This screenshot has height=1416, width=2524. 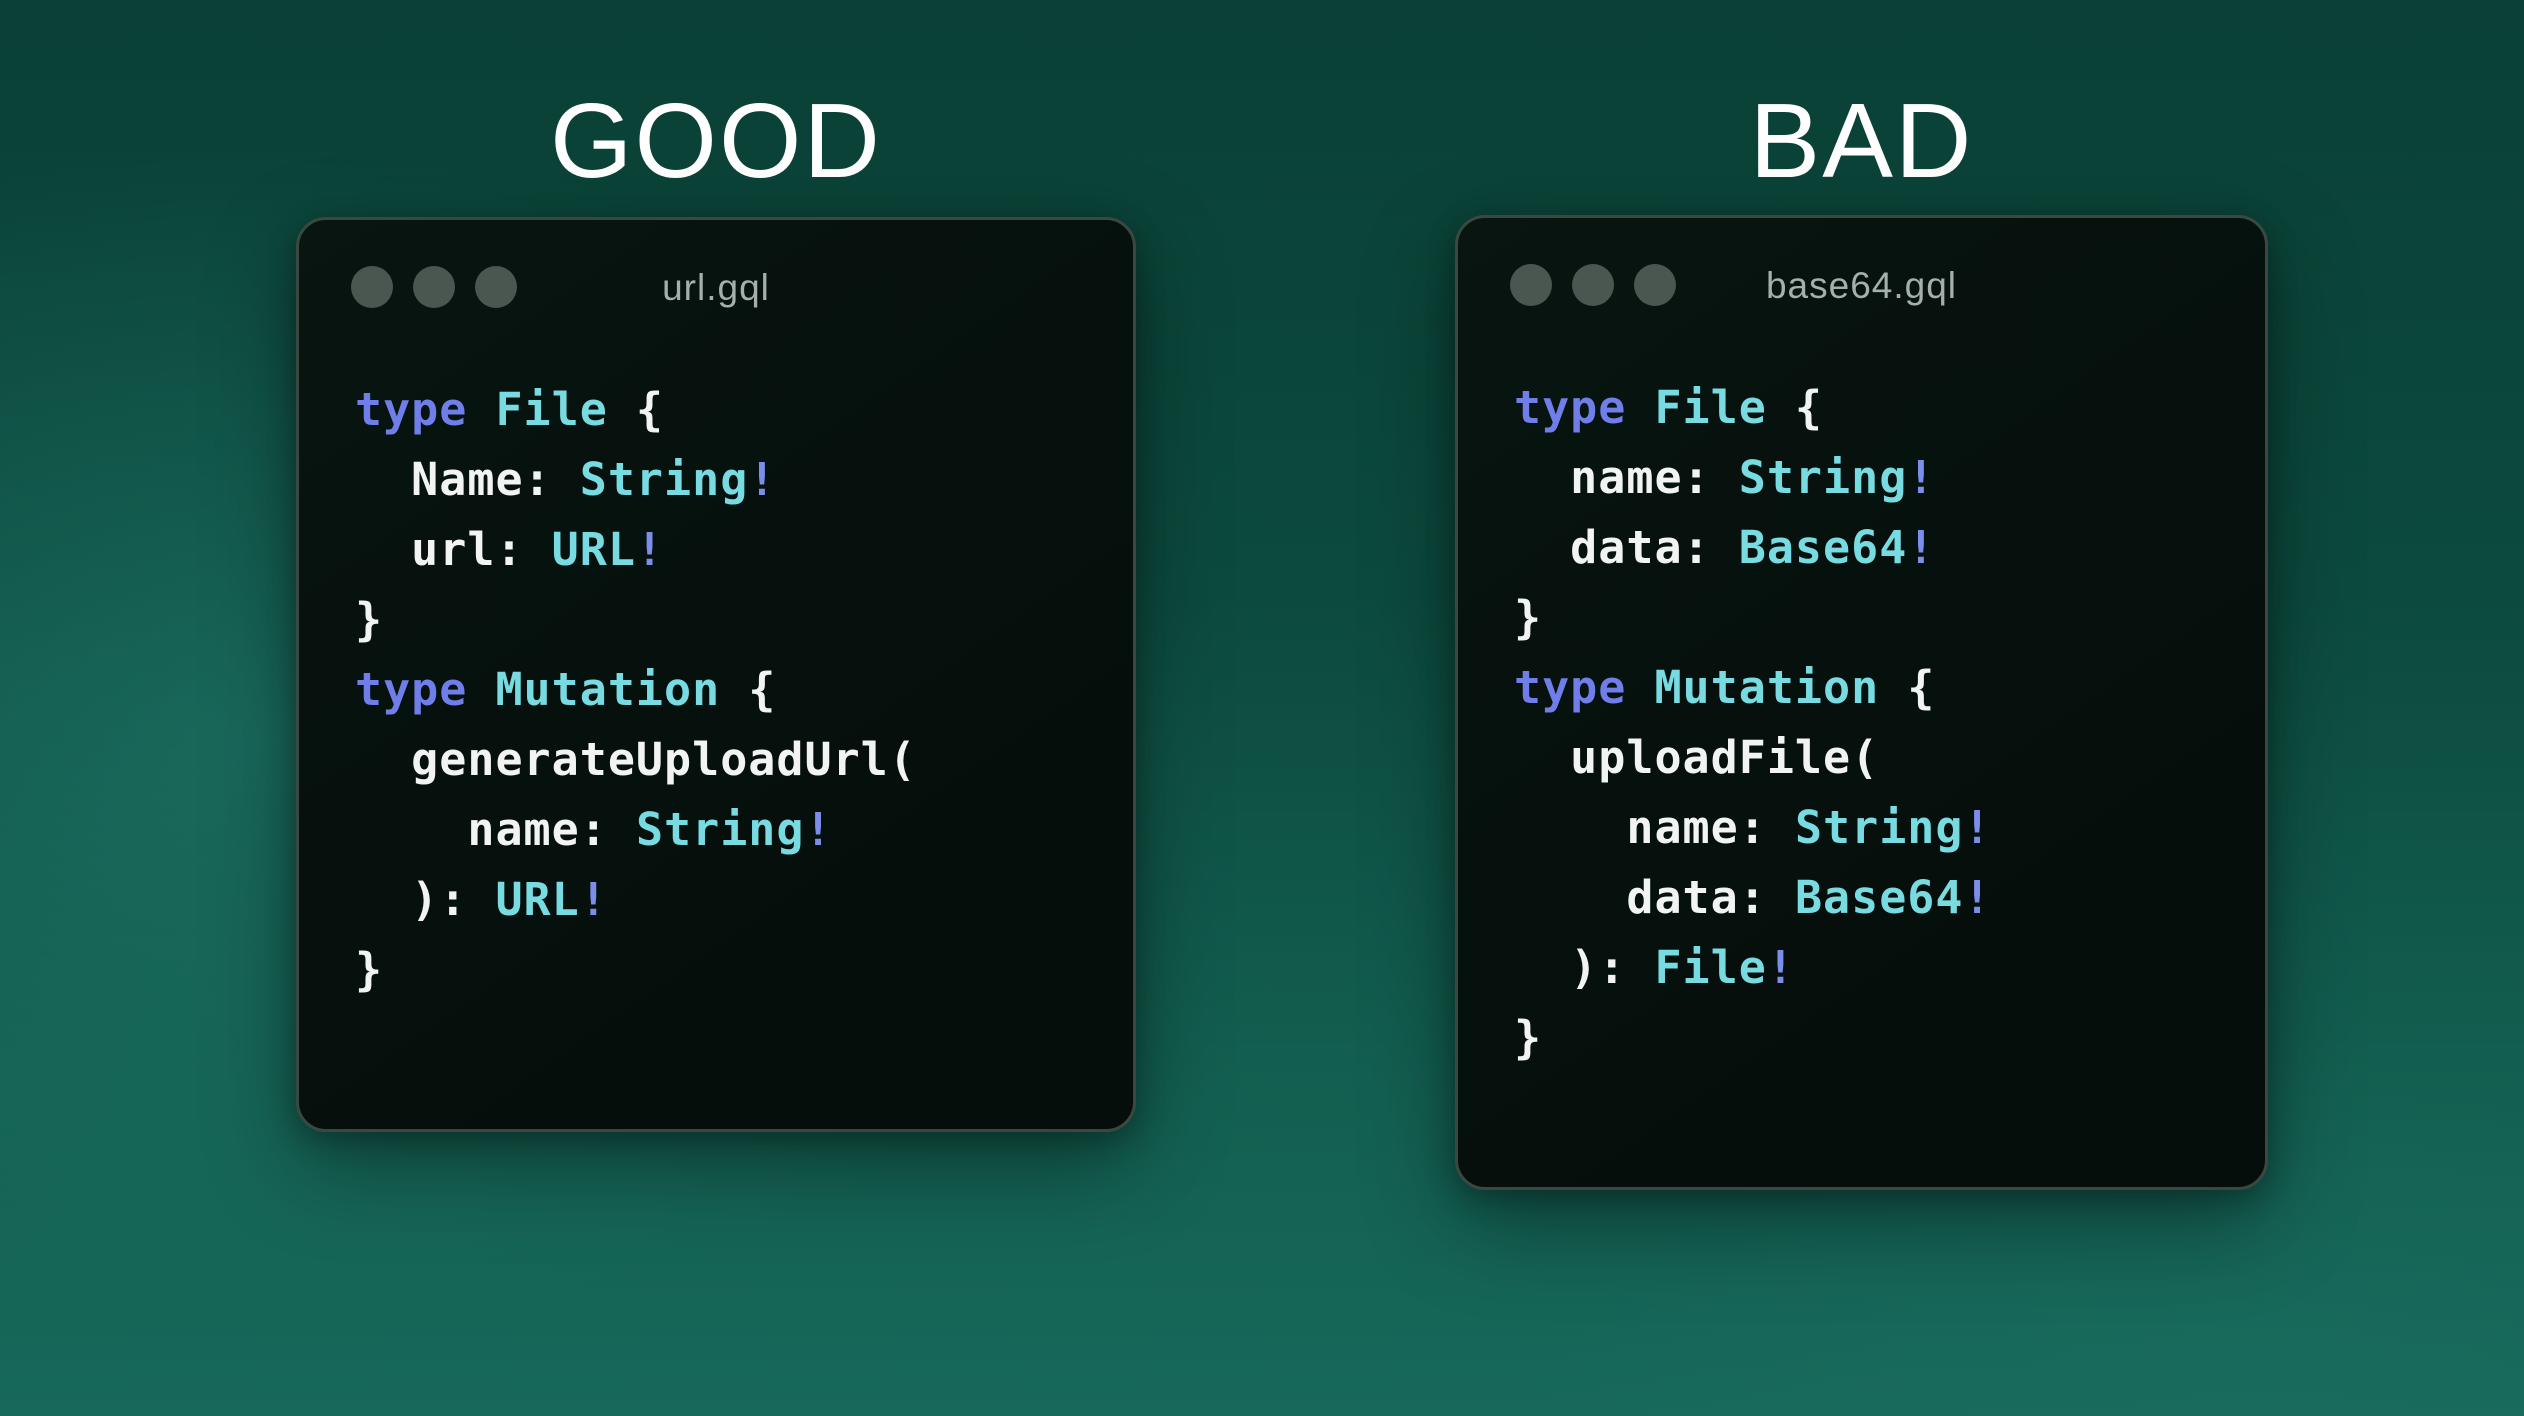 I want to click on code-line: uploadFile(, so click(x=1881, y=758).